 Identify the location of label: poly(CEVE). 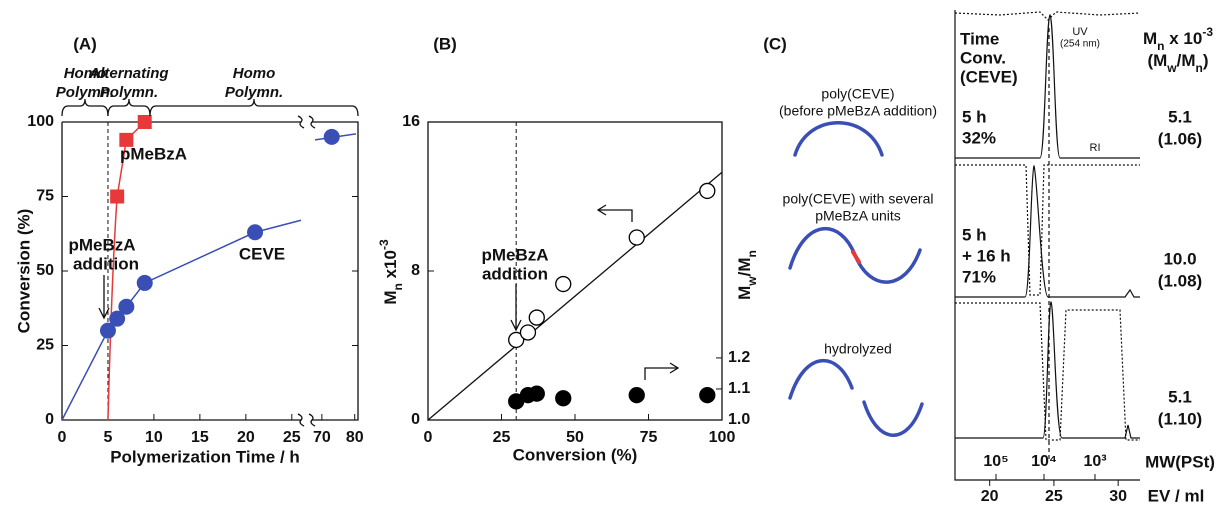
(857, 94).